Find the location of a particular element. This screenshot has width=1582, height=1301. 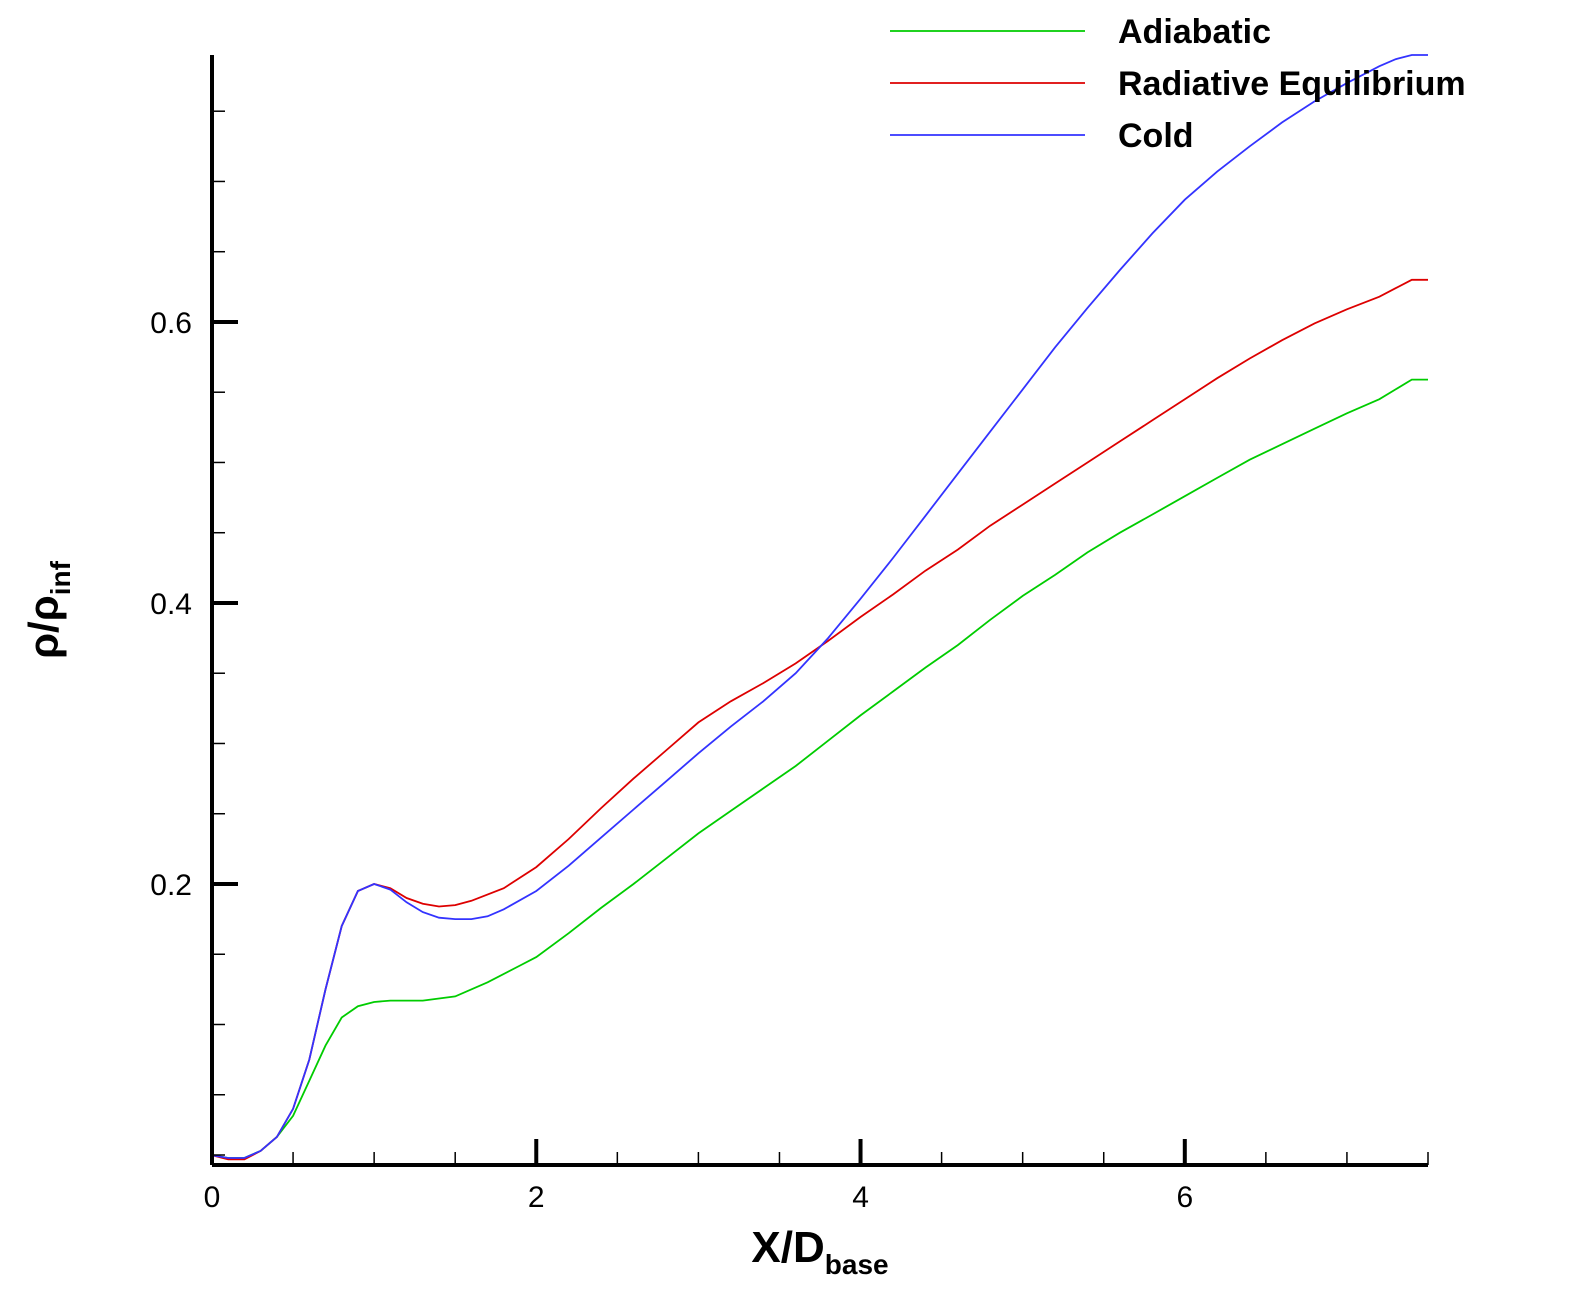

x-tick-label: 6 is located at coordinates (1184, 1197).